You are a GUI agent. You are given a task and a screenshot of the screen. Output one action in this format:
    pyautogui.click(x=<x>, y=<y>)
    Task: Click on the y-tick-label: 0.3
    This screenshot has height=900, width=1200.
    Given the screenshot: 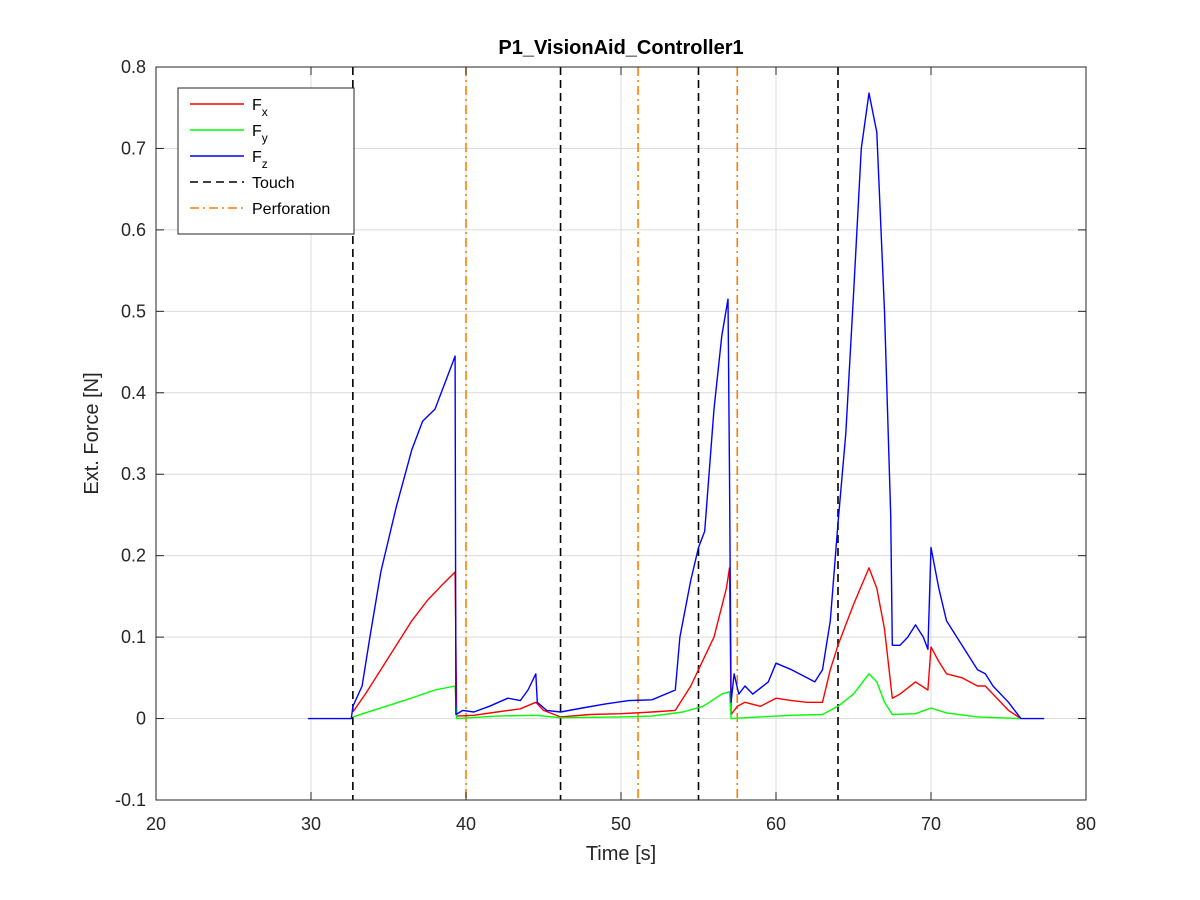 What is the action you would take?
    pyautogui.click(x=133, y=474)
    